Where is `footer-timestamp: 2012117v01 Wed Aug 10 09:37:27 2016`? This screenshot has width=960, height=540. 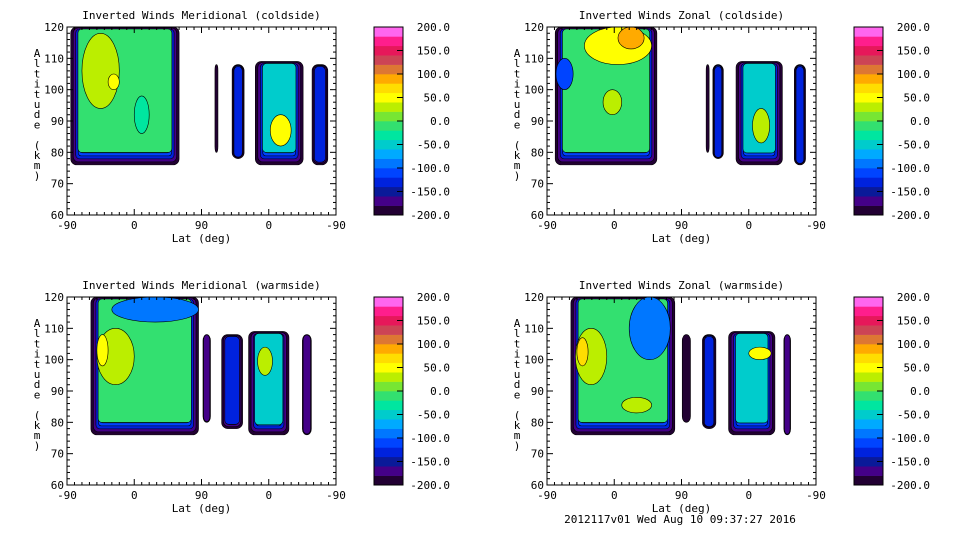
footer-timestamp: 2012117v01 Wed Aug 10 09:37:27 2016 is located at coordinates (680, 519).